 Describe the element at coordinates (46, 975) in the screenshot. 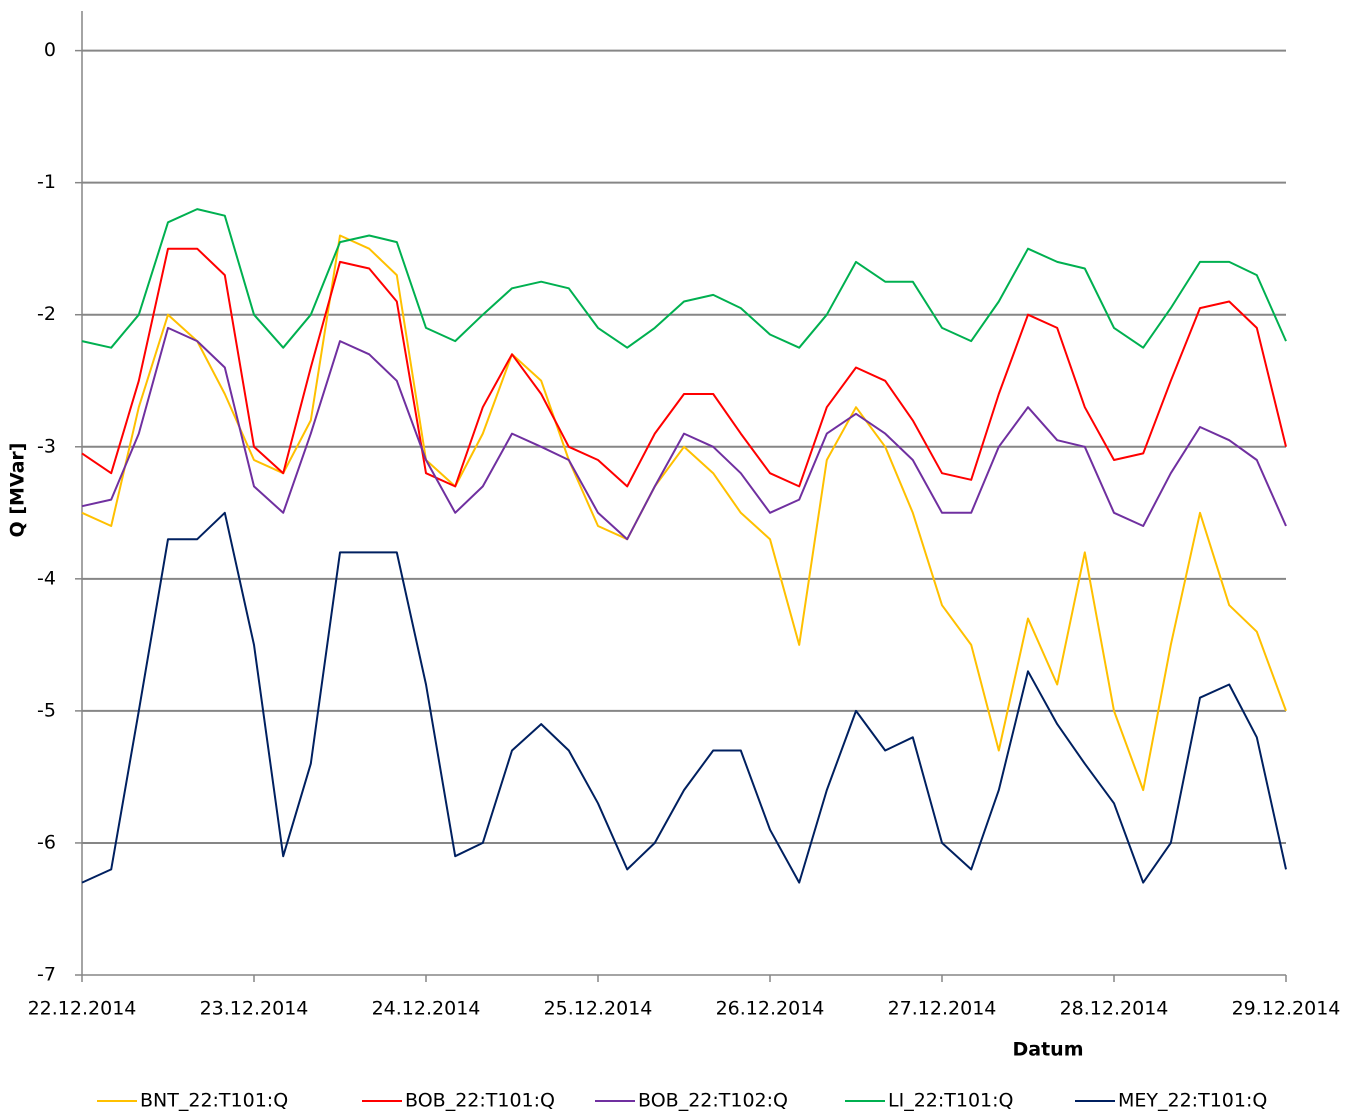

I see `y-tick-label: -7` at that location.